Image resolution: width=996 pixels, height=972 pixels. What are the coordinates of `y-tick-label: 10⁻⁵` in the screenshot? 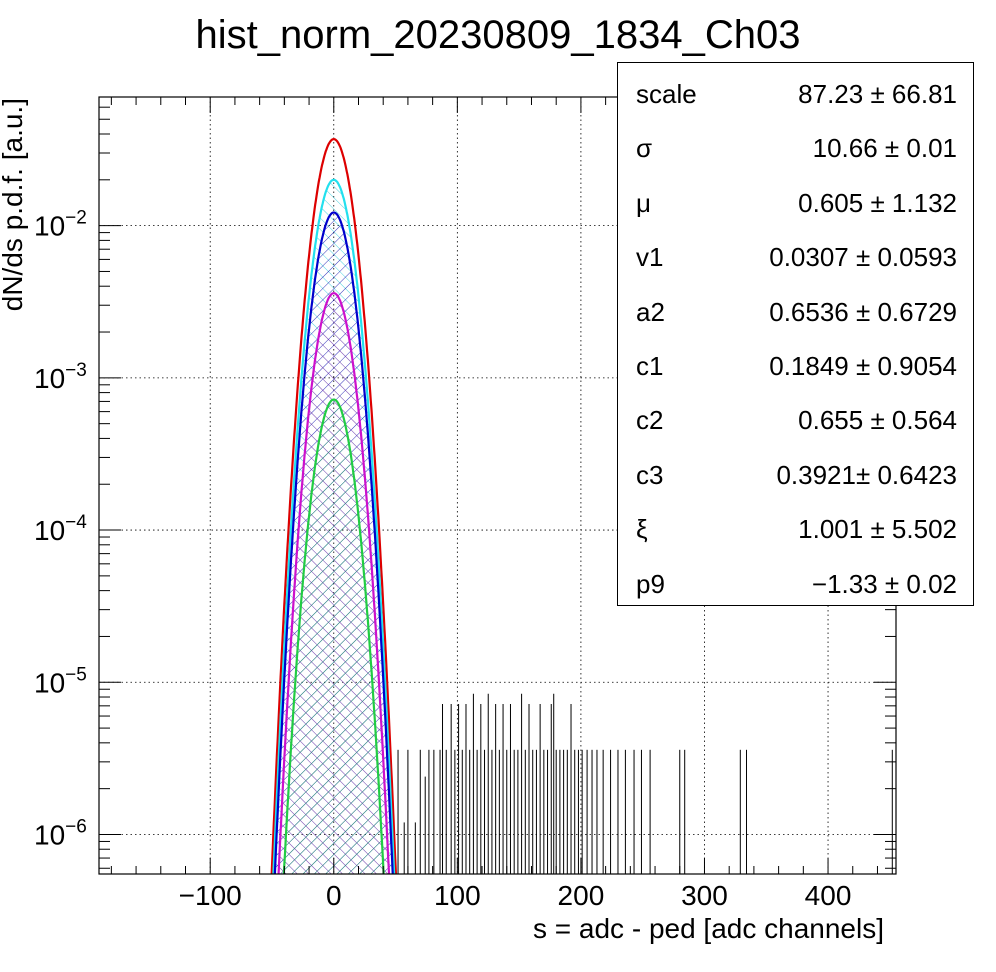 It's located at (60, 681).